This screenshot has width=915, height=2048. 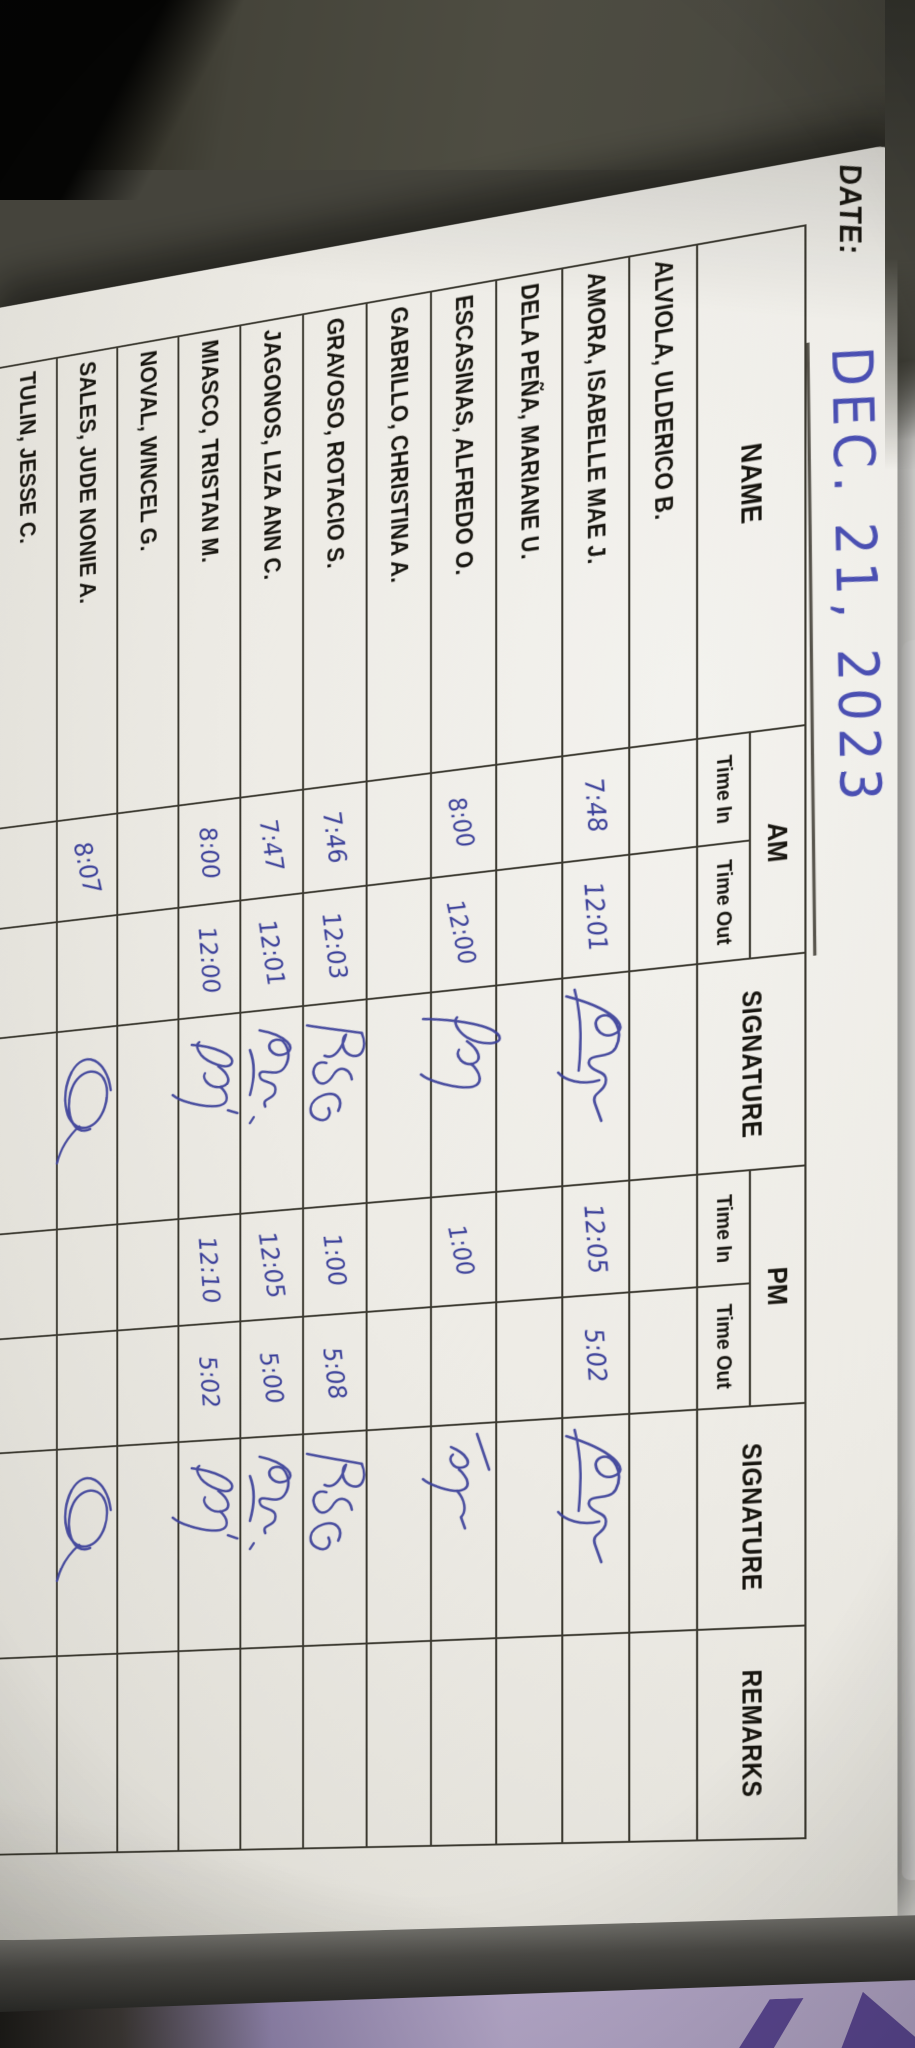 I want to click on table-row: TULIN, JESSE C., so click(x=30, y=1106).